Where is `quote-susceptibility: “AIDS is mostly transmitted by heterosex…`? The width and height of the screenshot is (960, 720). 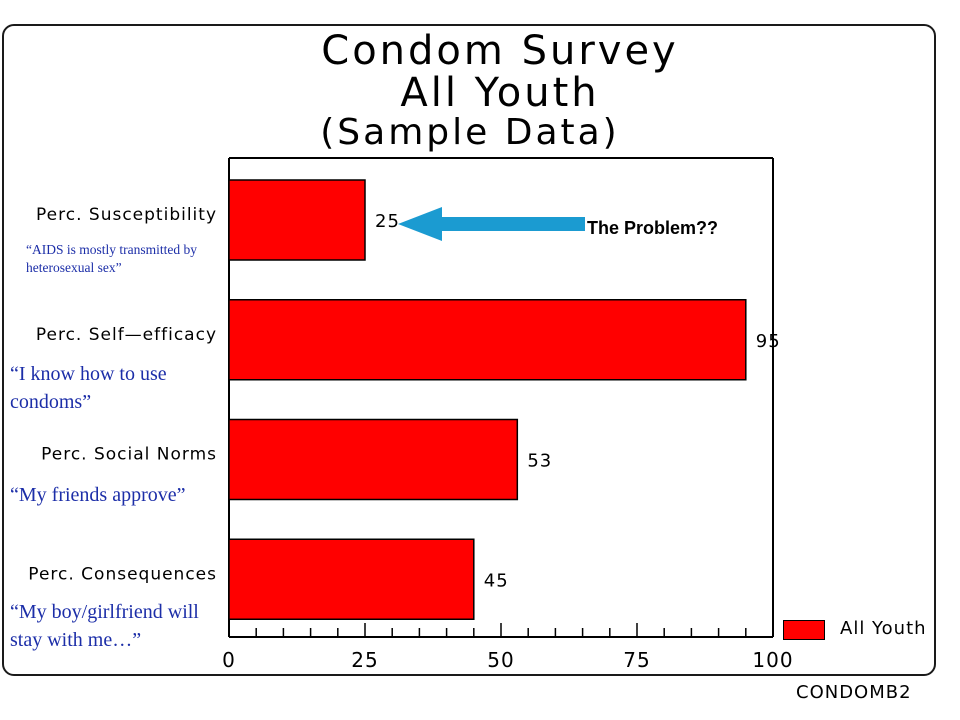 quote-susceptibility: “AIDS is mostly transmitted by heterosex… is located at coordinates (111, 258).